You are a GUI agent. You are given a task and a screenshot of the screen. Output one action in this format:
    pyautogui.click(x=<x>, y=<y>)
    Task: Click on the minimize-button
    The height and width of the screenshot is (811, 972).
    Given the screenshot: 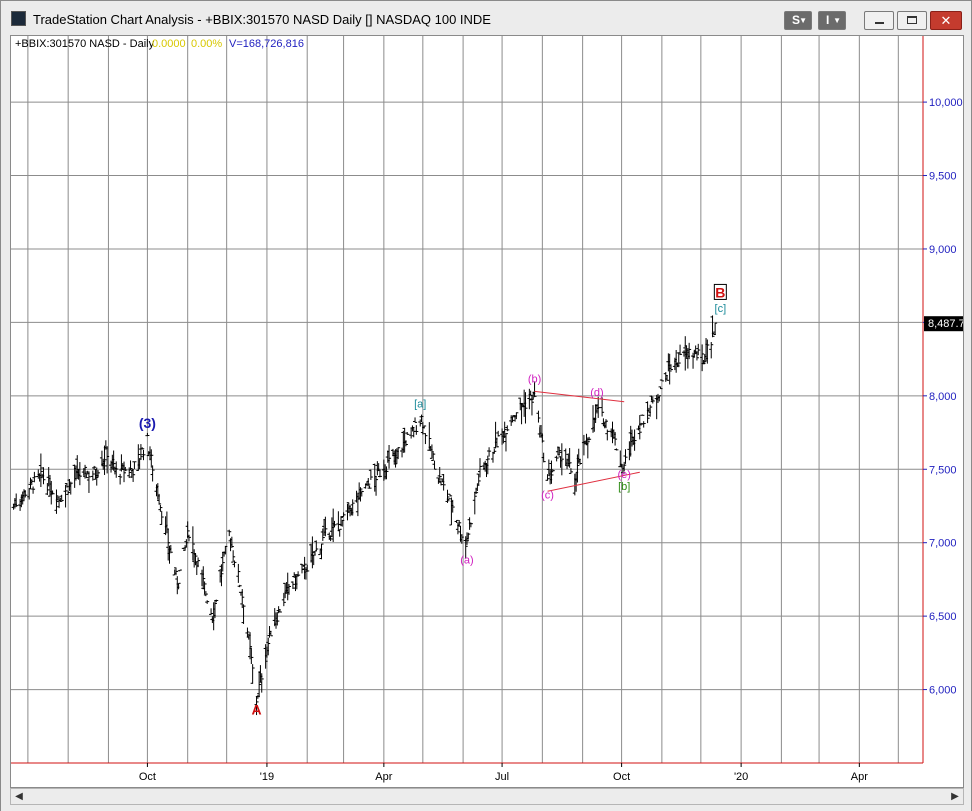 What is the action you would take?
    pyautogui.click(x=879, y=20)
    